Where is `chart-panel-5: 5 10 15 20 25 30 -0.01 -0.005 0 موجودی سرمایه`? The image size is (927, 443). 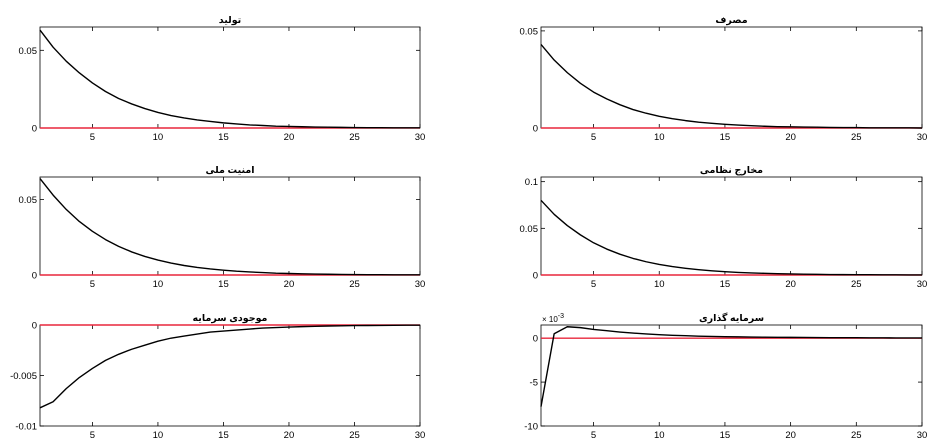 chart-panel-5: 5 10 15 20 25 30 -0.01 -0.005 0 موجودی سرمایه is located at coordinates (217, 377).